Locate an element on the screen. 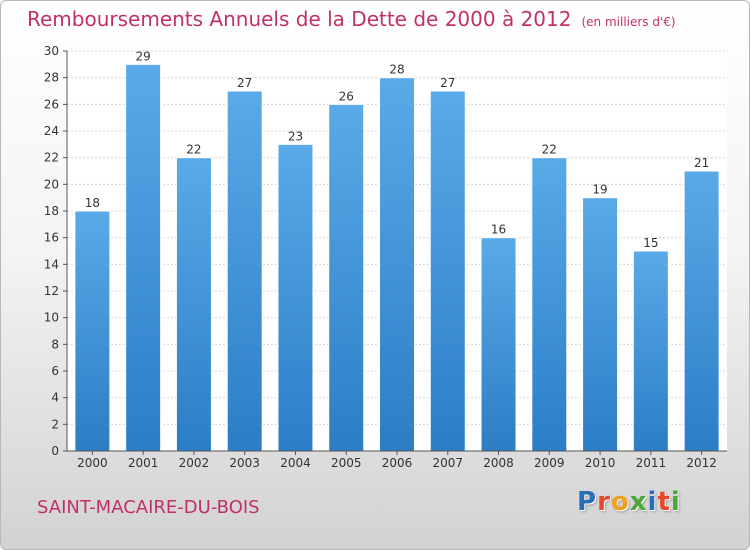 Image resolution: width=750 pixels, height=550 pixels. x-tick-label: 2002 is located at coordinates (194, 463).